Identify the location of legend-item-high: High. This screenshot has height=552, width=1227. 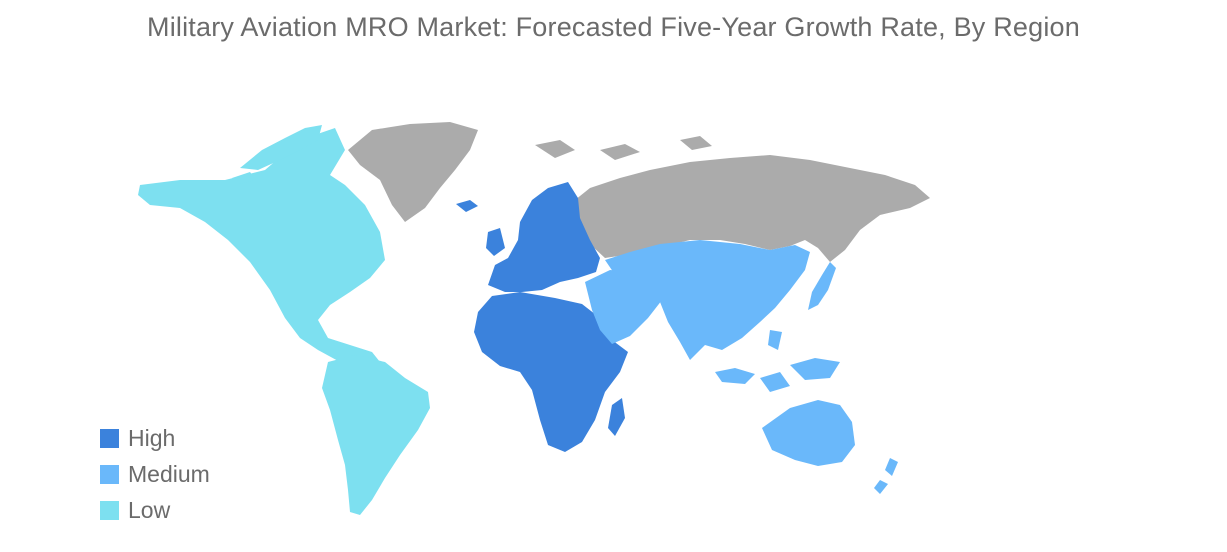
(155, 438).